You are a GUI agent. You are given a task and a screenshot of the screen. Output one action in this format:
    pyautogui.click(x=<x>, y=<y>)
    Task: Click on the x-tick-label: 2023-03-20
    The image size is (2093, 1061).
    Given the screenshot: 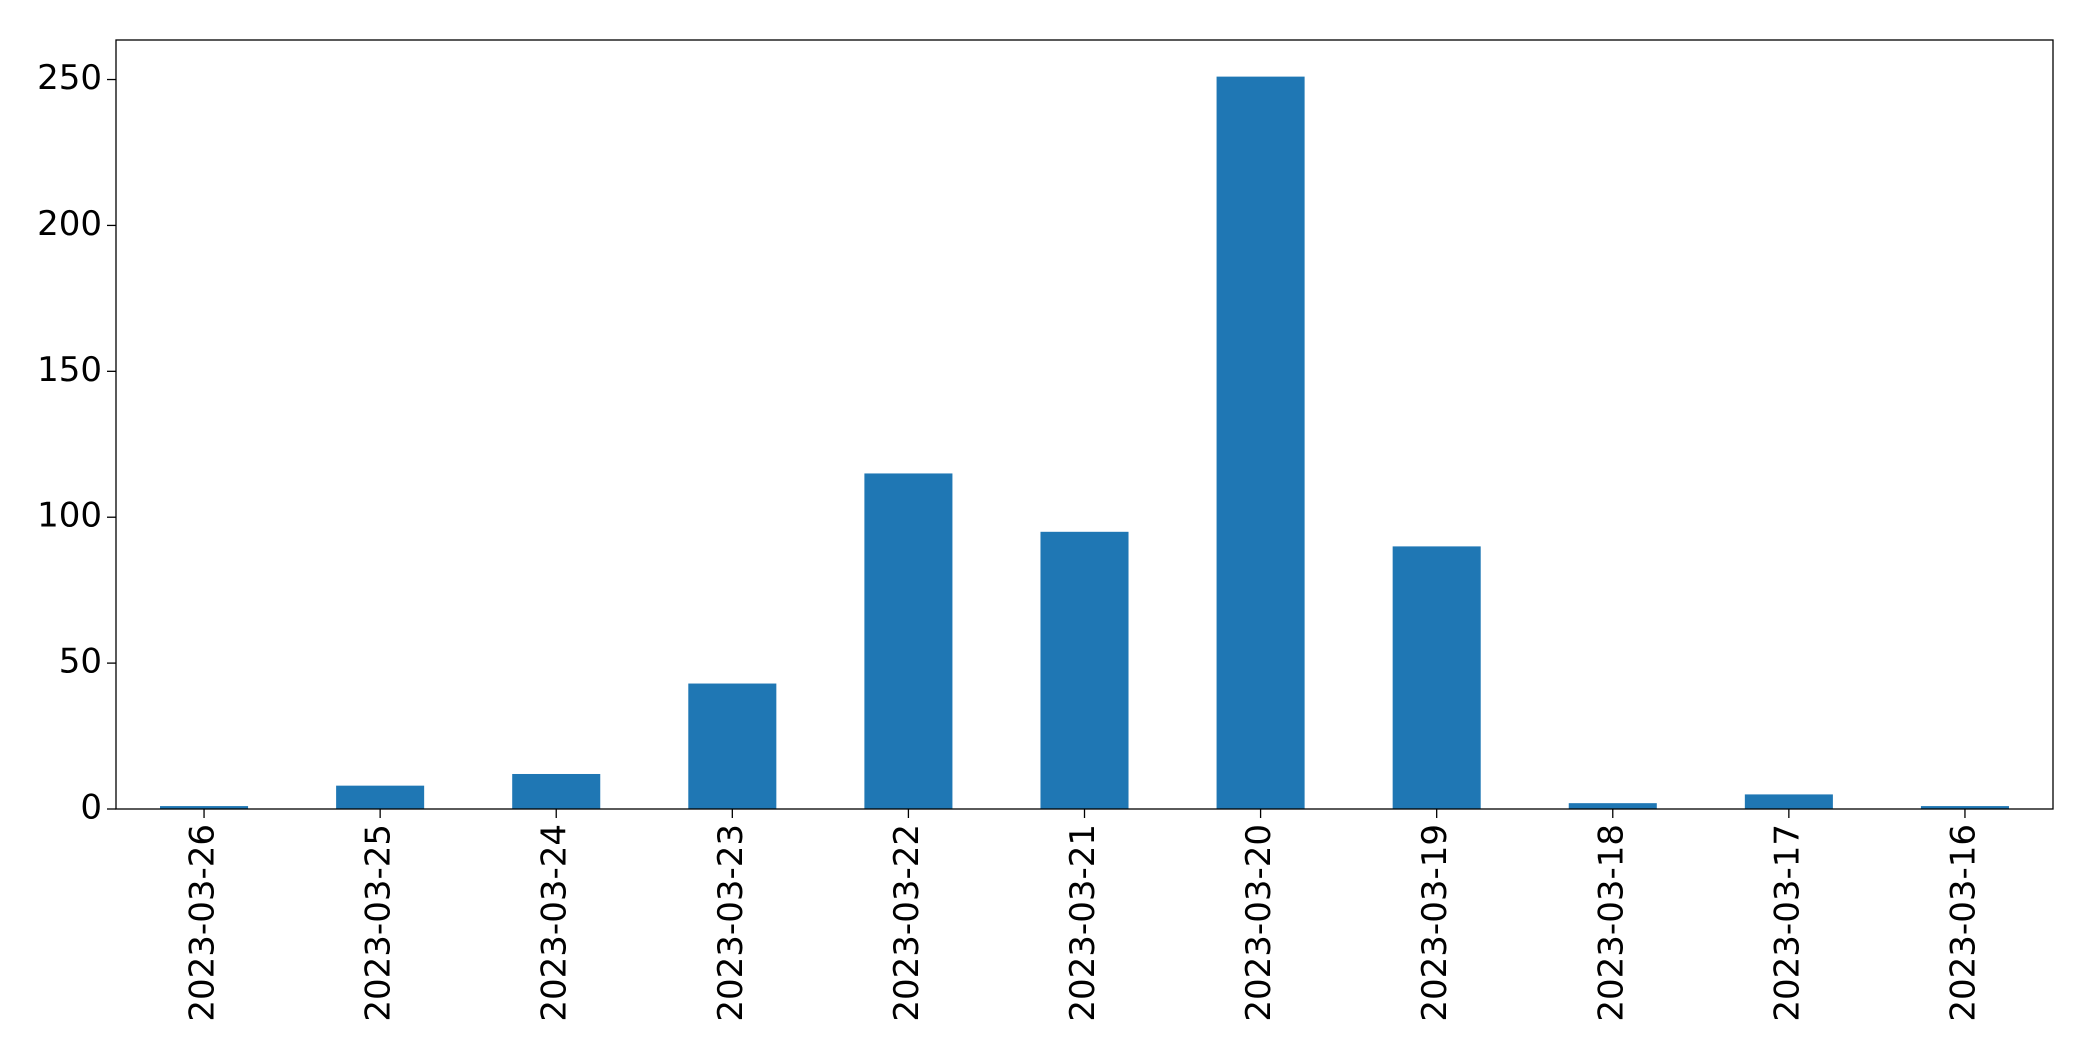 What is the action you would take?
    pyautogui.click(x=1259, y=923)
    